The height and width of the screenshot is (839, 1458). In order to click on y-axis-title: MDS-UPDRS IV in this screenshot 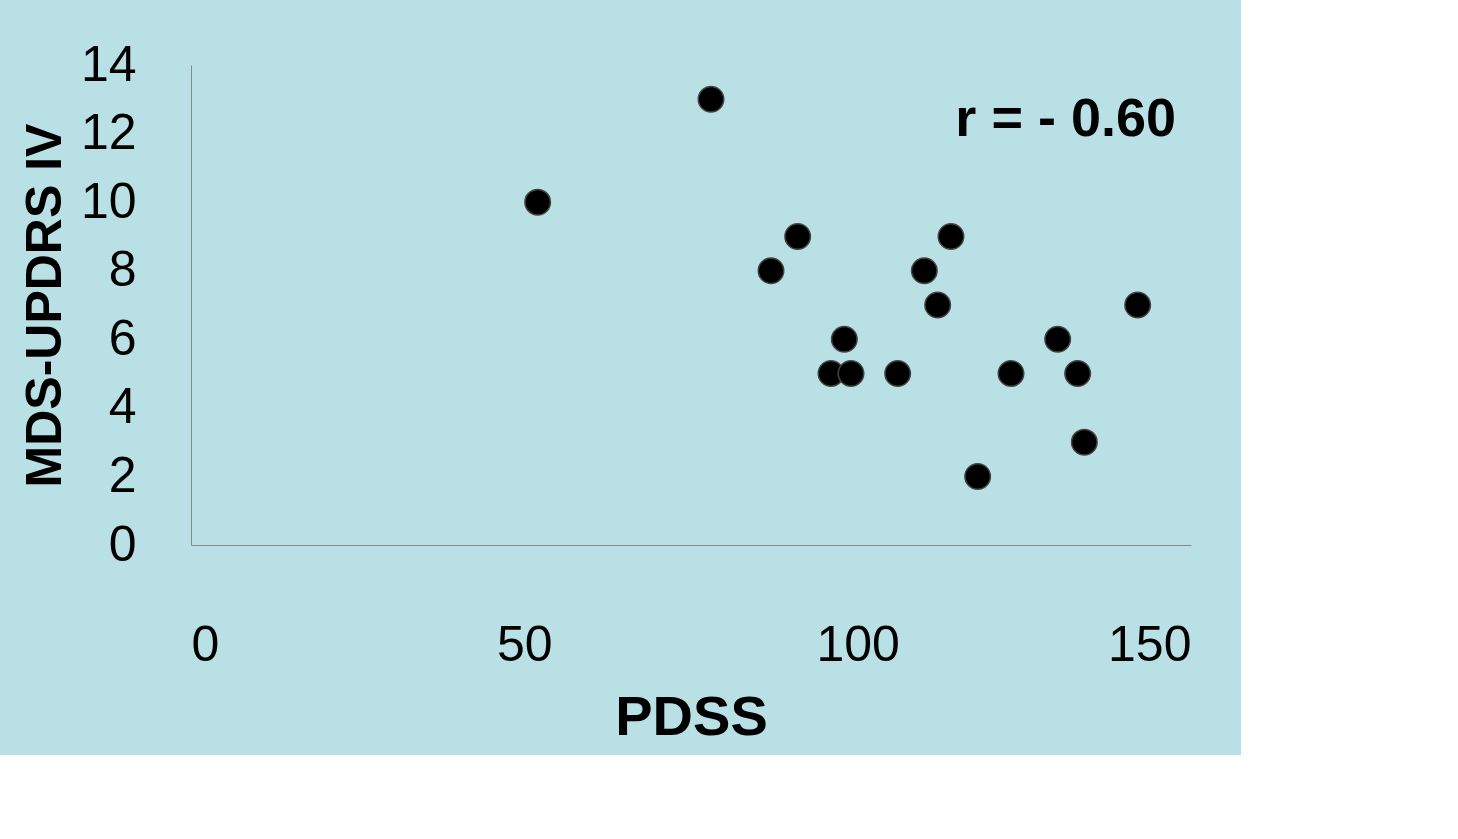, I will do `click(43, 305)`.